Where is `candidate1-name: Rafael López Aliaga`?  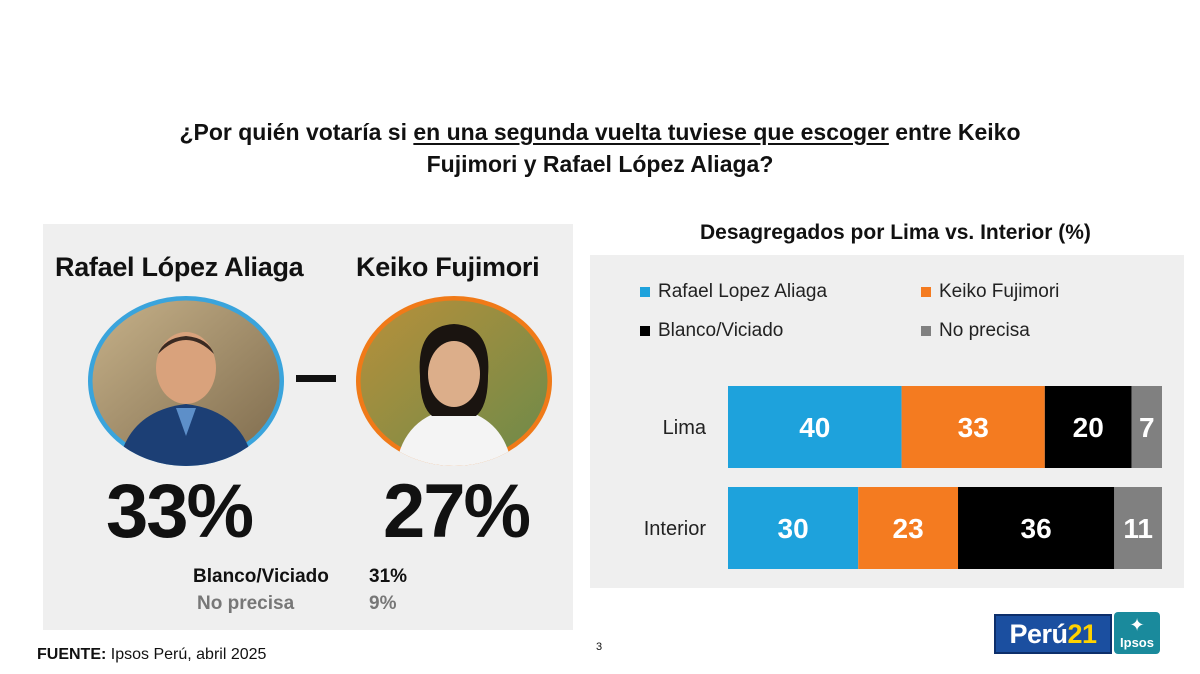
candidate1-name: Rafael López Aliaga is located at coordinates (179, 267).